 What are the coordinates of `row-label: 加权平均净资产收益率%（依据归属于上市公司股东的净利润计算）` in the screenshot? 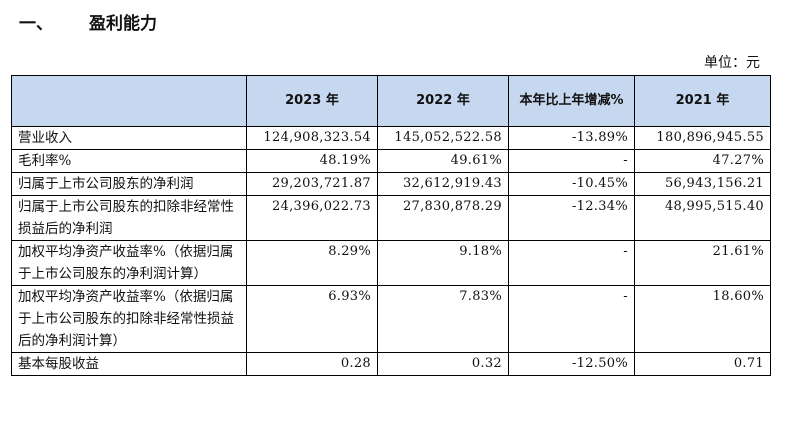 It's located at (129, 263).